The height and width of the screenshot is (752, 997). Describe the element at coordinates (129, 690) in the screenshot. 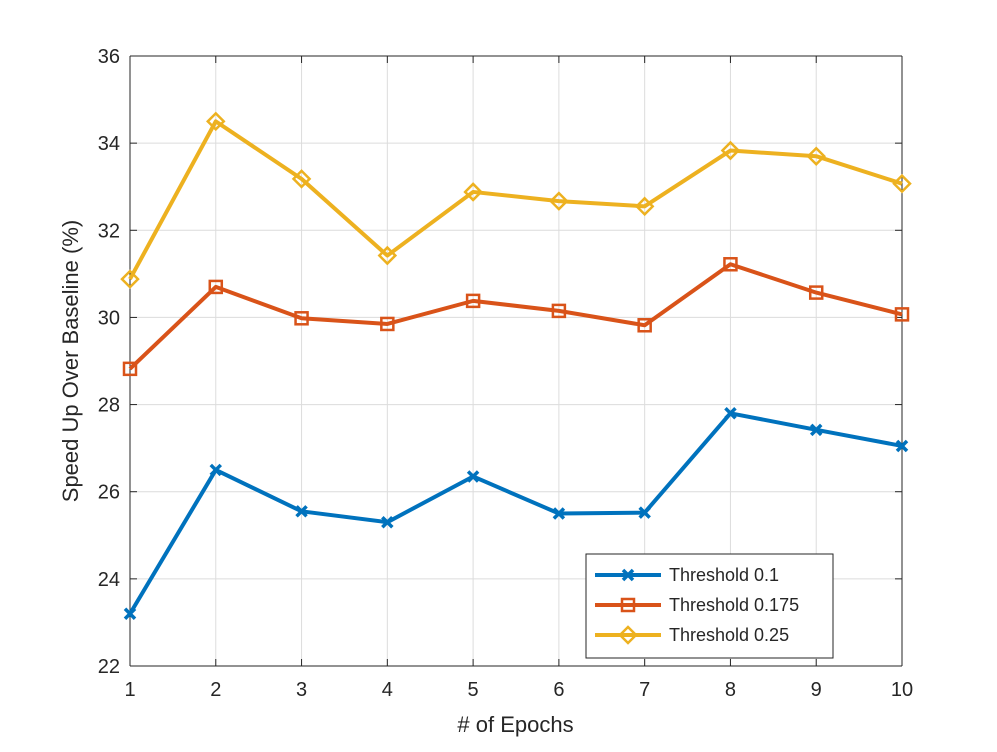

I see `x-tick-label: 1` at that location.